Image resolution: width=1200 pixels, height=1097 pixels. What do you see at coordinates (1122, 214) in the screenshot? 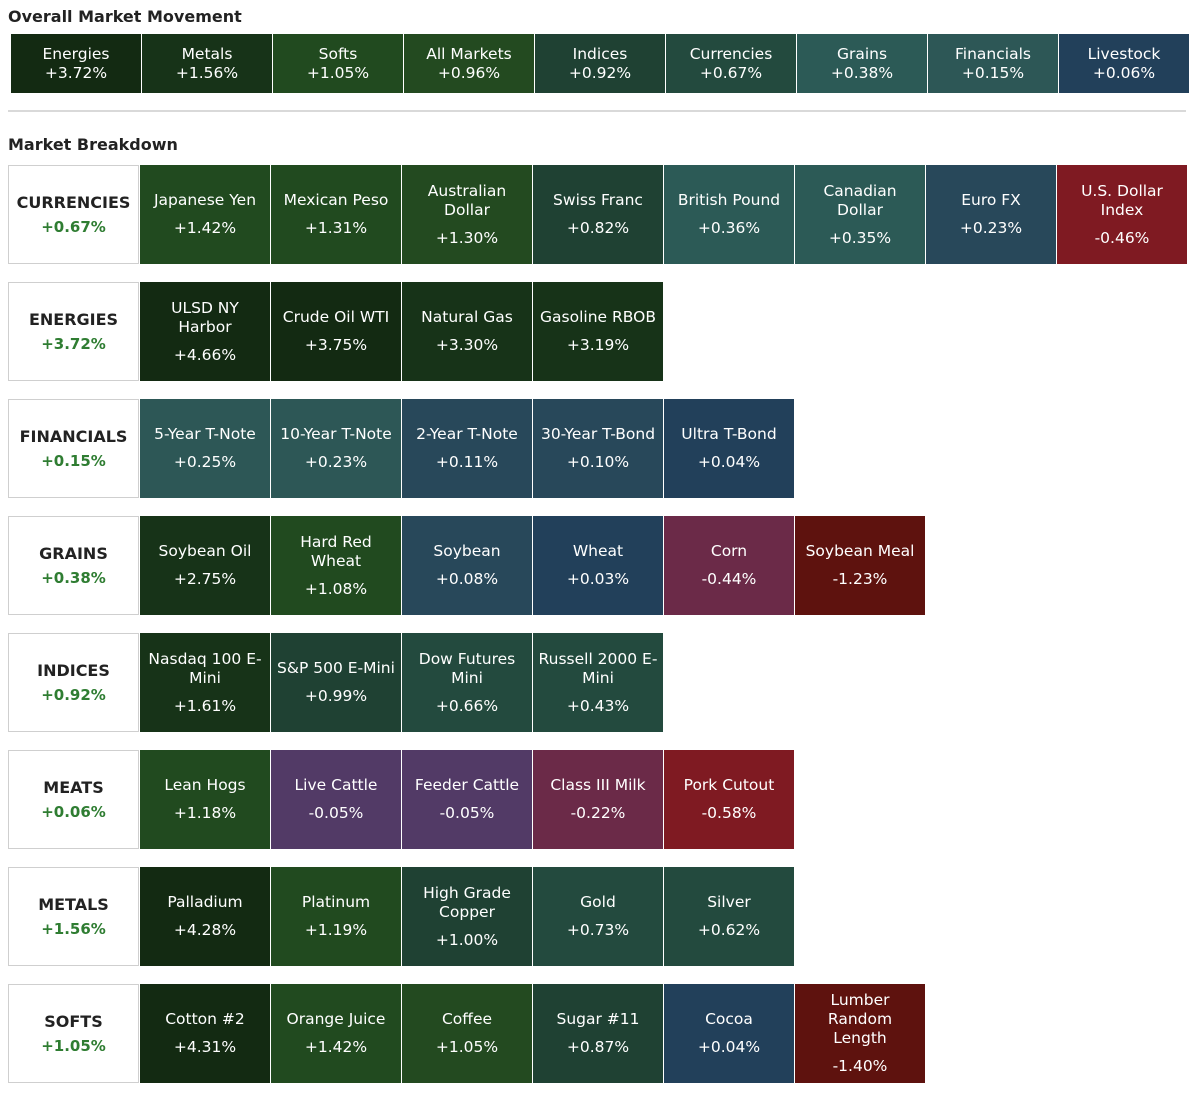
I see `market-tile: U.S. Dollar Index -0.46%` at bounding box center [1122, 214].